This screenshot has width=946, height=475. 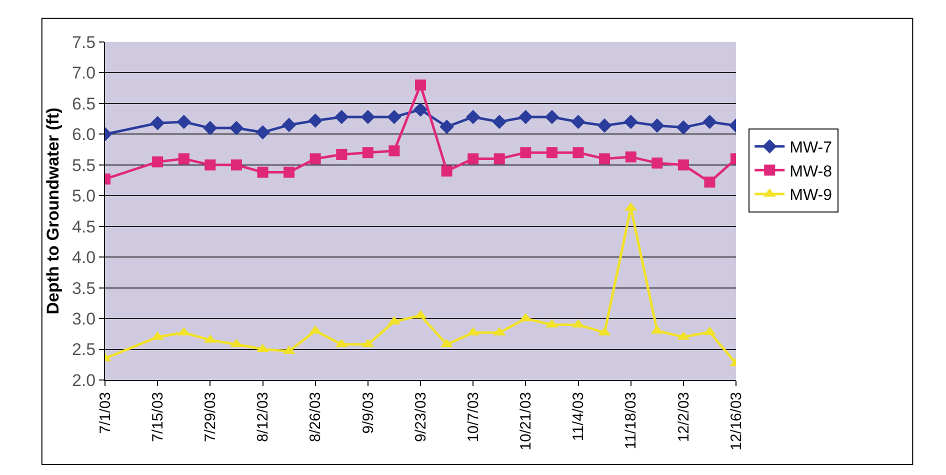 What do you see at coordinates (368, 413) in the screenshot?
I see `x-tick-label: 9/9/03` at bounding box center [368, 413].